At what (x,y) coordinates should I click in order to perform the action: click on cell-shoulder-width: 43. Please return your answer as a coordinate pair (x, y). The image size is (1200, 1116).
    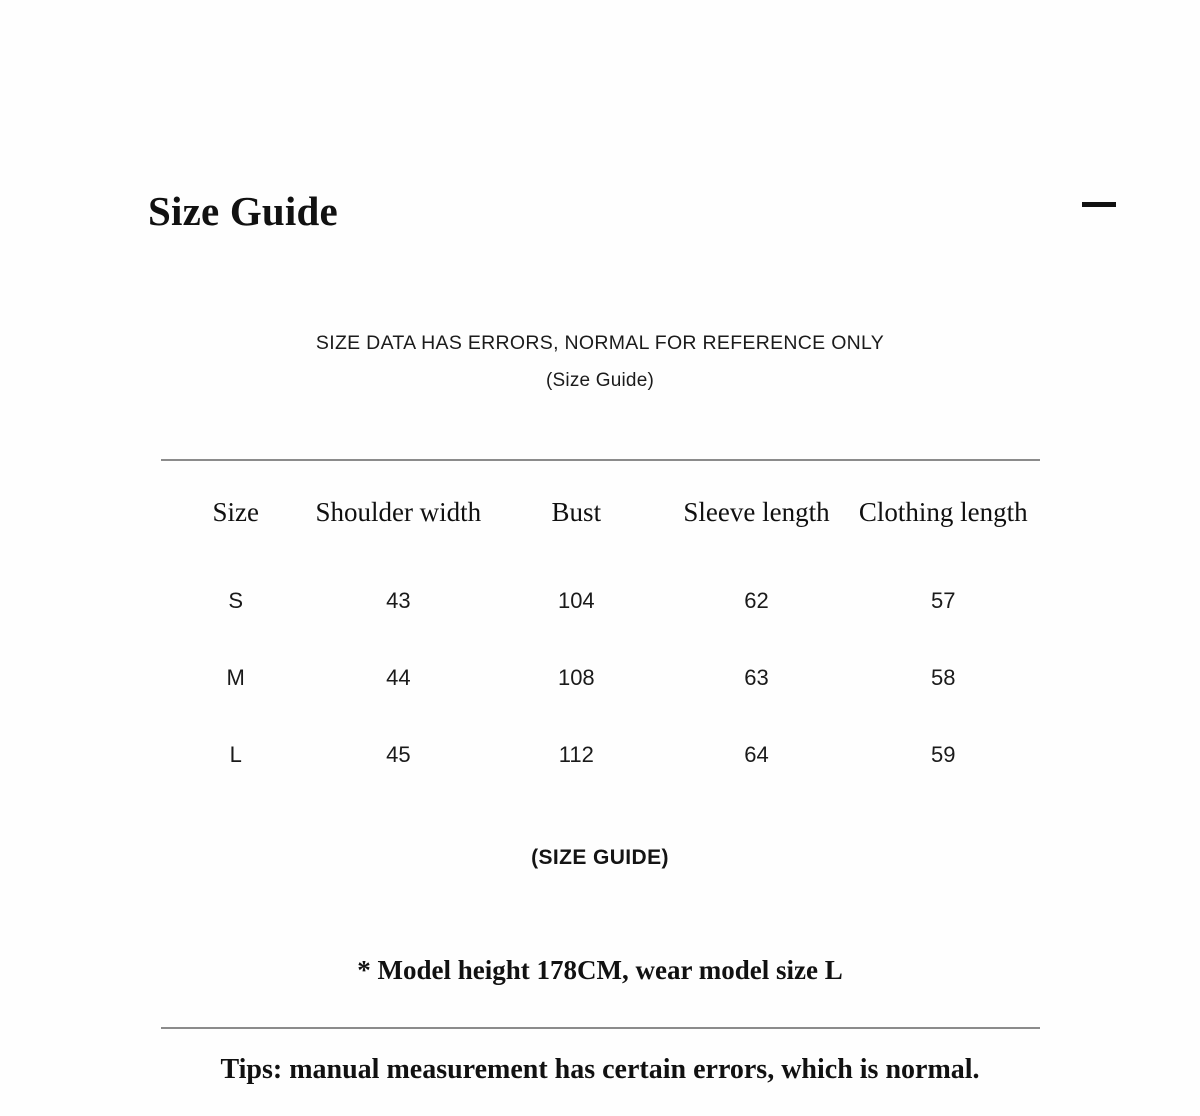
    Looking at the image, I should click on (398, 600).